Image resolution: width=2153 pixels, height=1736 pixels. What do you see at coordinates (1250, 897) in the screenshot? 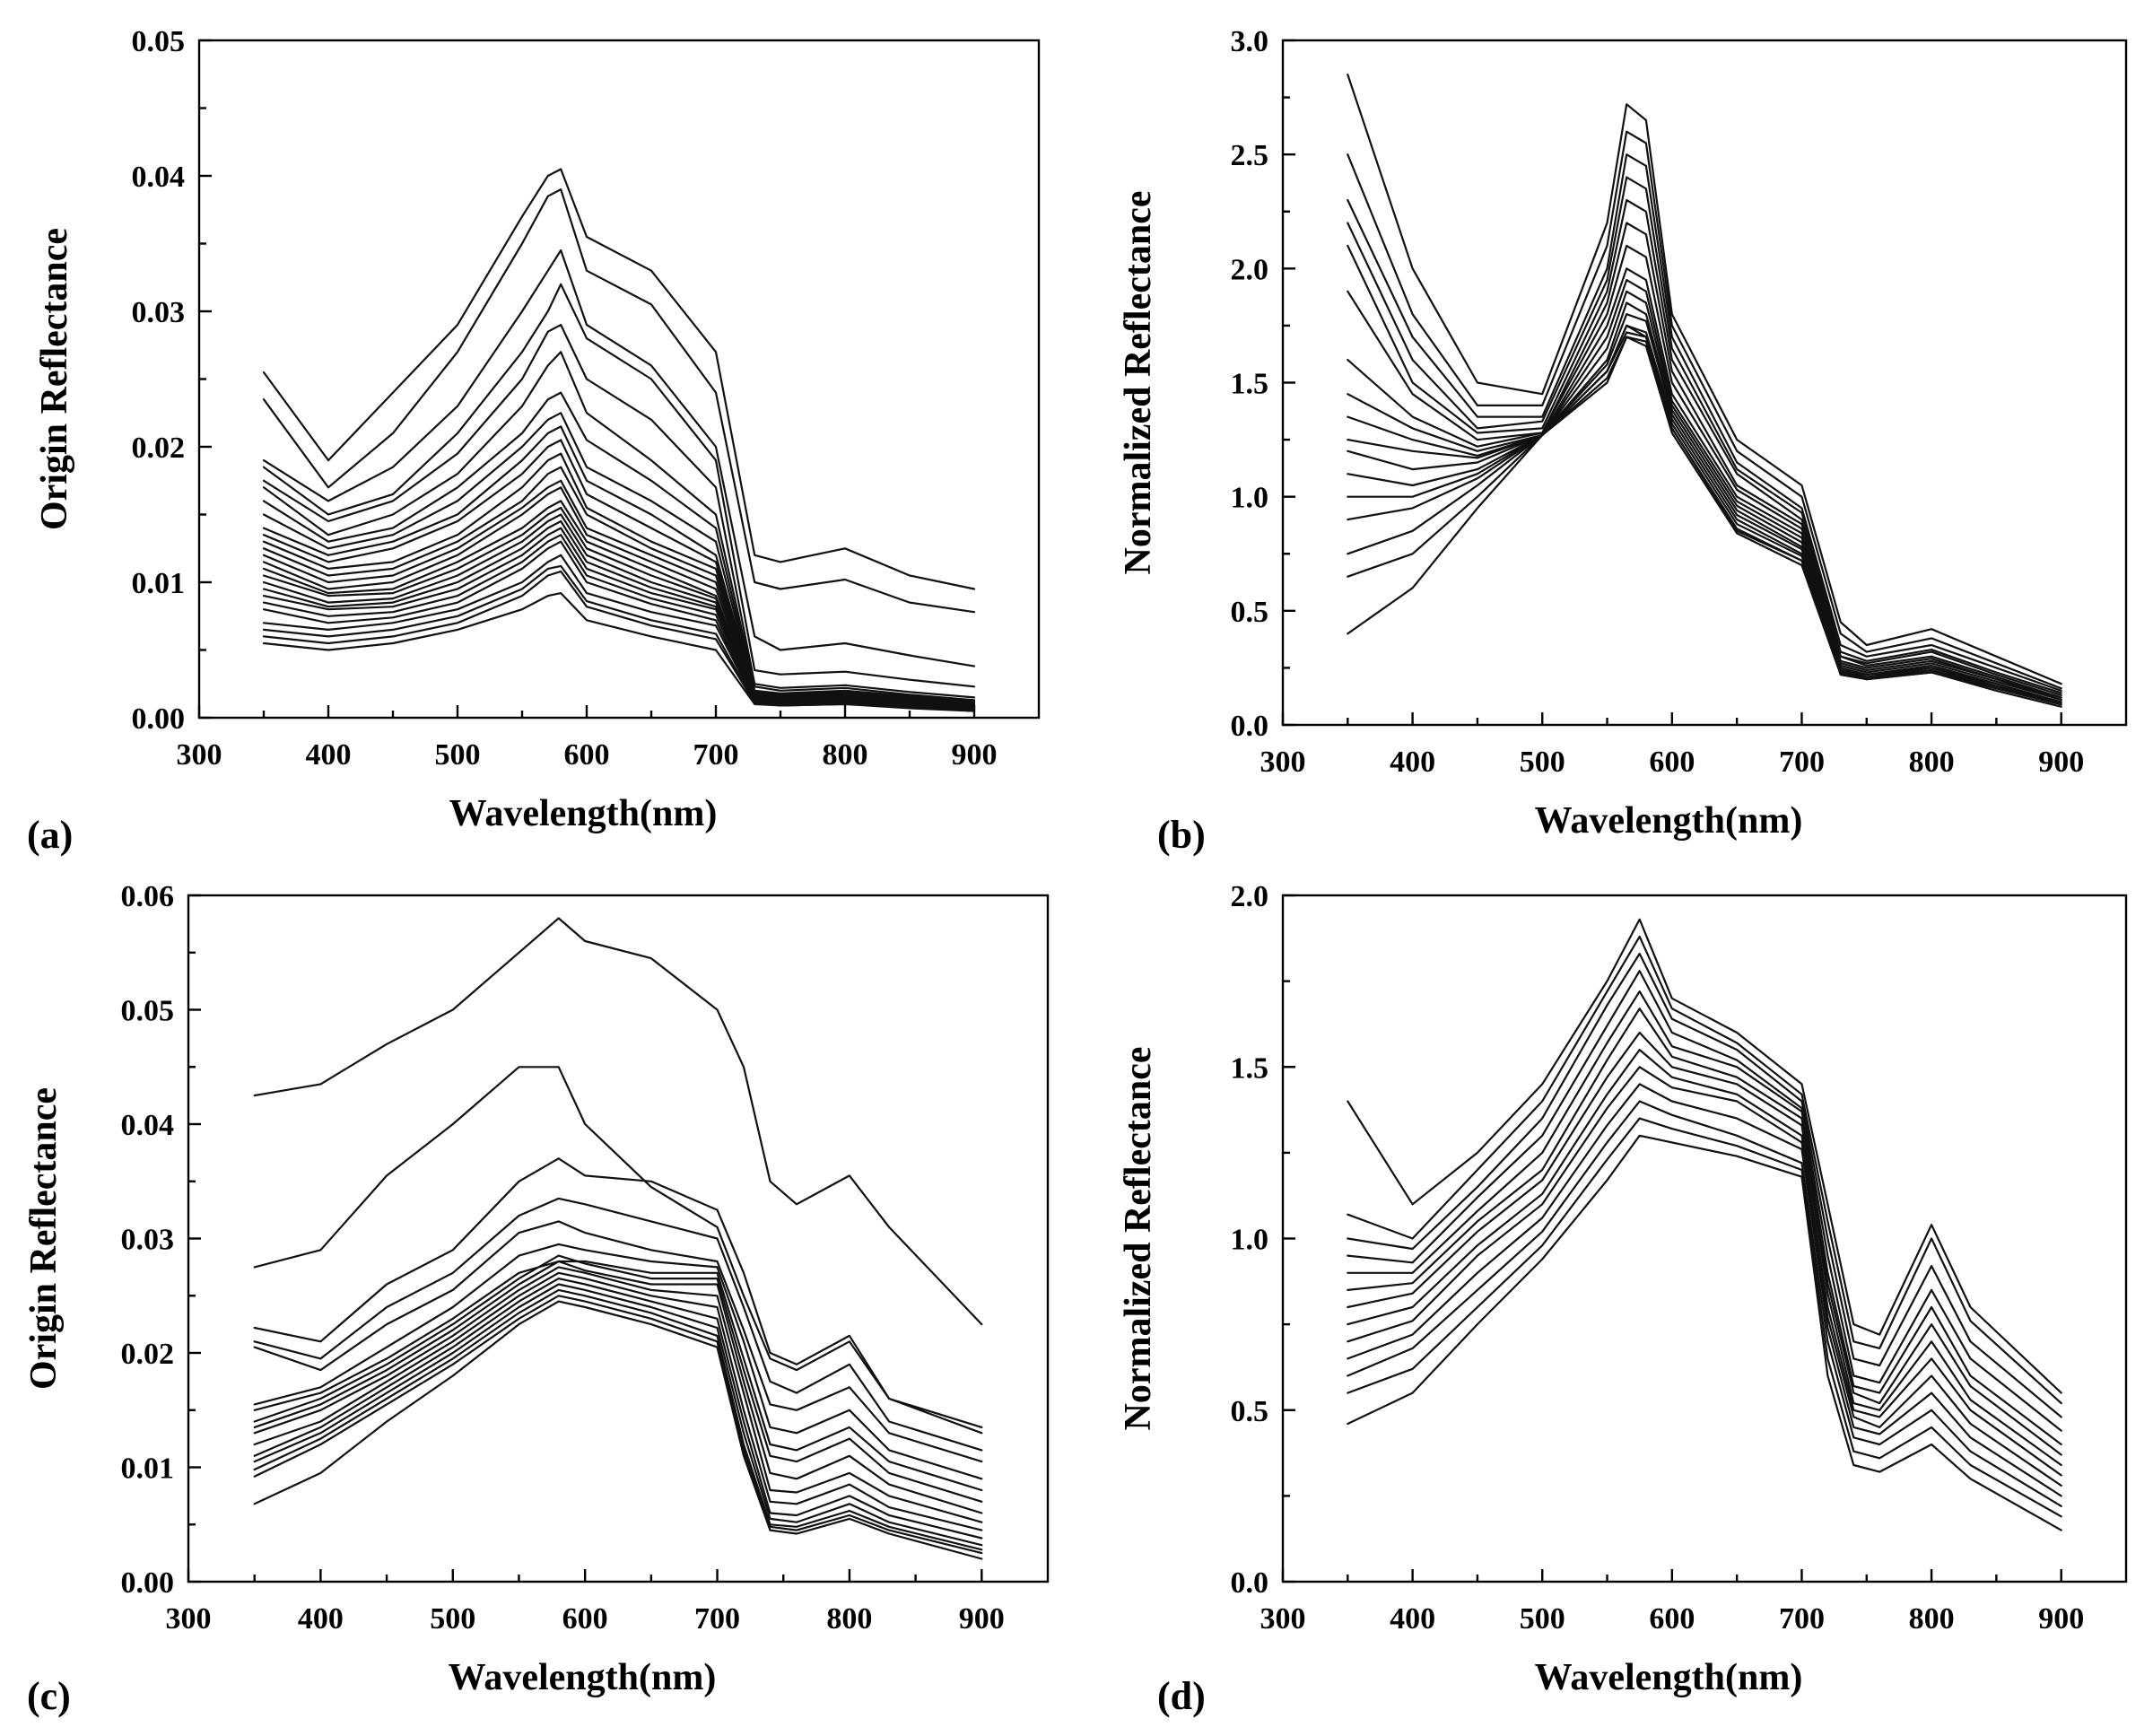
I see `y-tick-label: 2.0` at bounding box center [1250, 897].